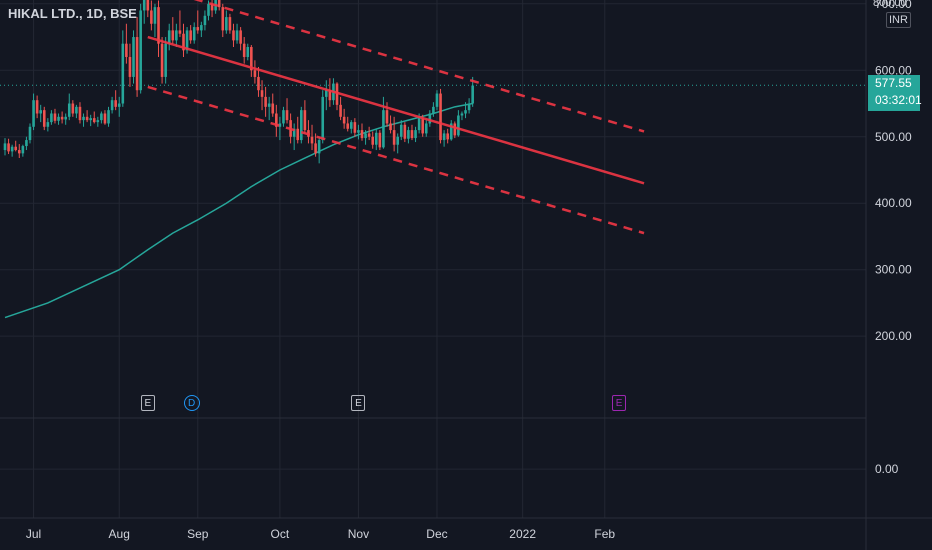  What do you see at coordinates (887, 469) in the screenshot?
I see `y-tick-label: 0.00` at bounding box center [887, 469].